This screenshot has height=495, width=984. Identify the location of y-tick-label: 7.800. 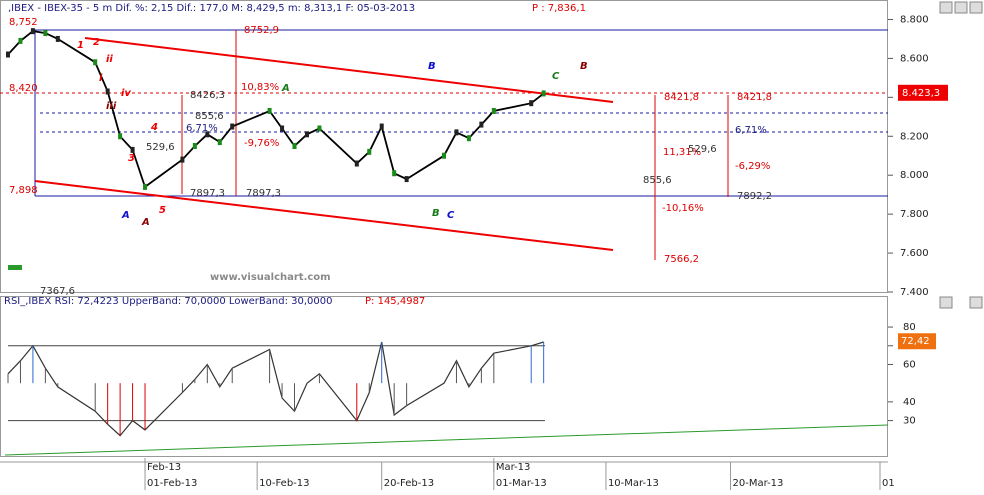
(914, 214).